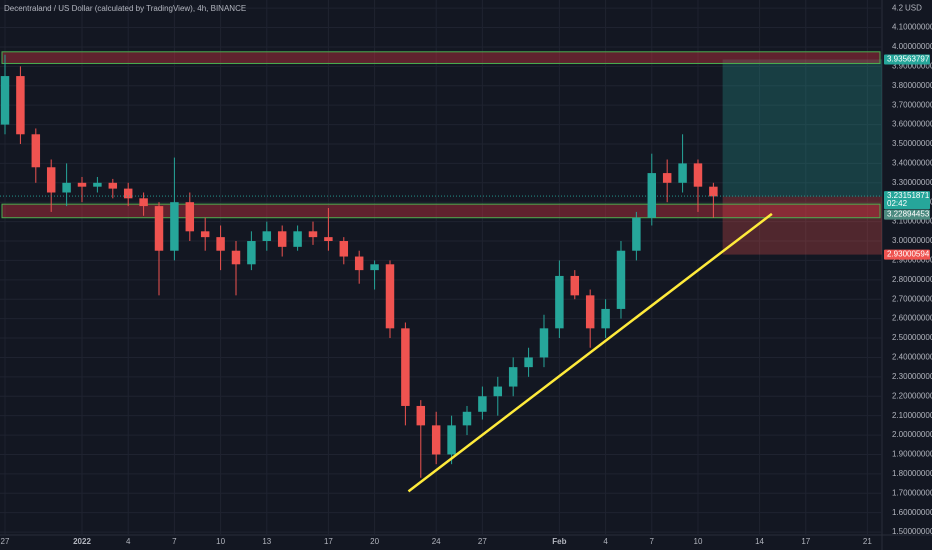 This screenshot has width=932, height=550. Describe the element at coordinates (912, 318) in the screenshot. I see `y-tick-label: 2.60000000` at that location.